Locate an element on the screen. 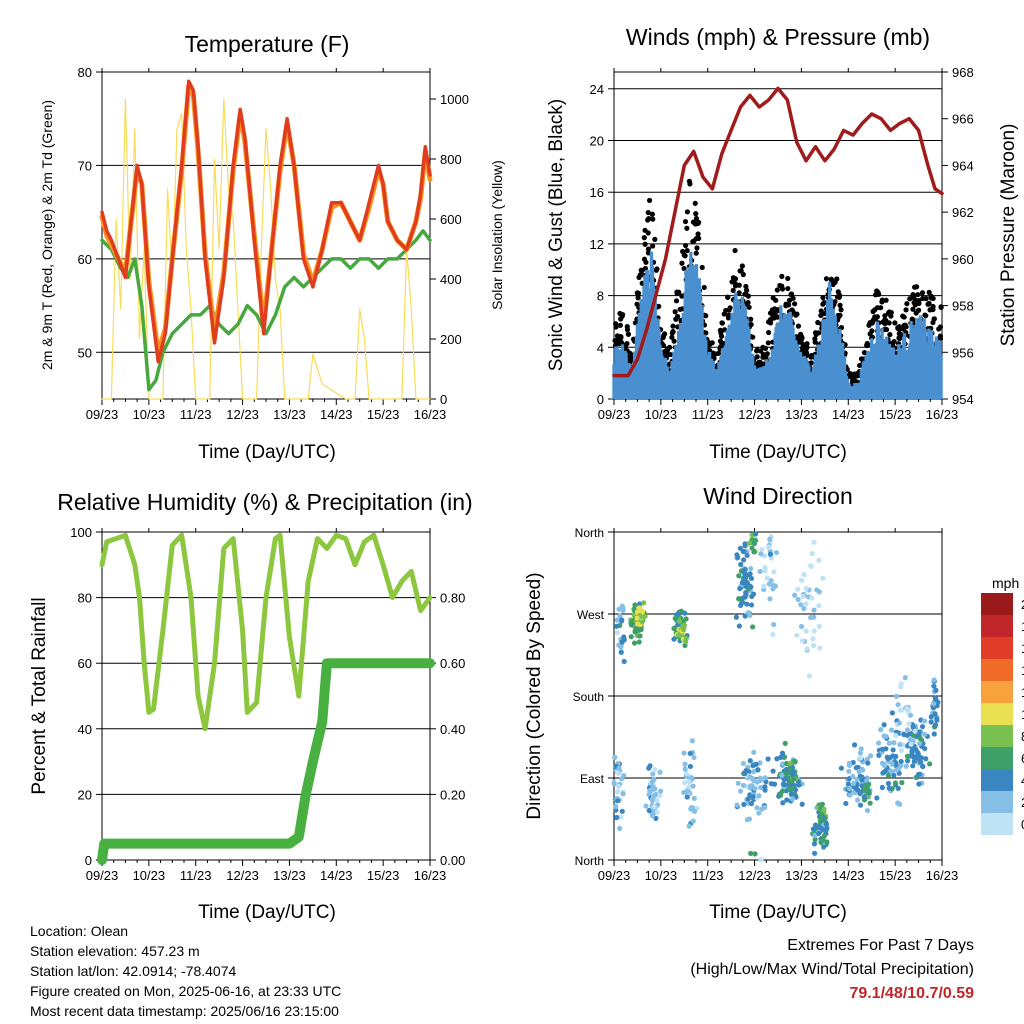 This screenshot has height=1024, width=1024. legend-label: 14 is located at coordinates (1022, 670).